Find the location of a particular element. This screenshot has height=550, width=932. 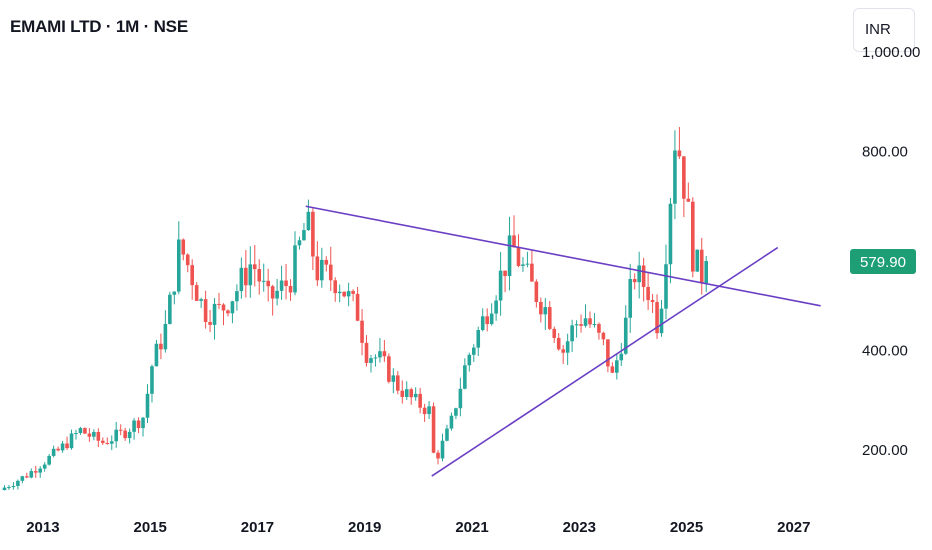

y-tick-label: 200.00 is located at coordinates (885, 450).